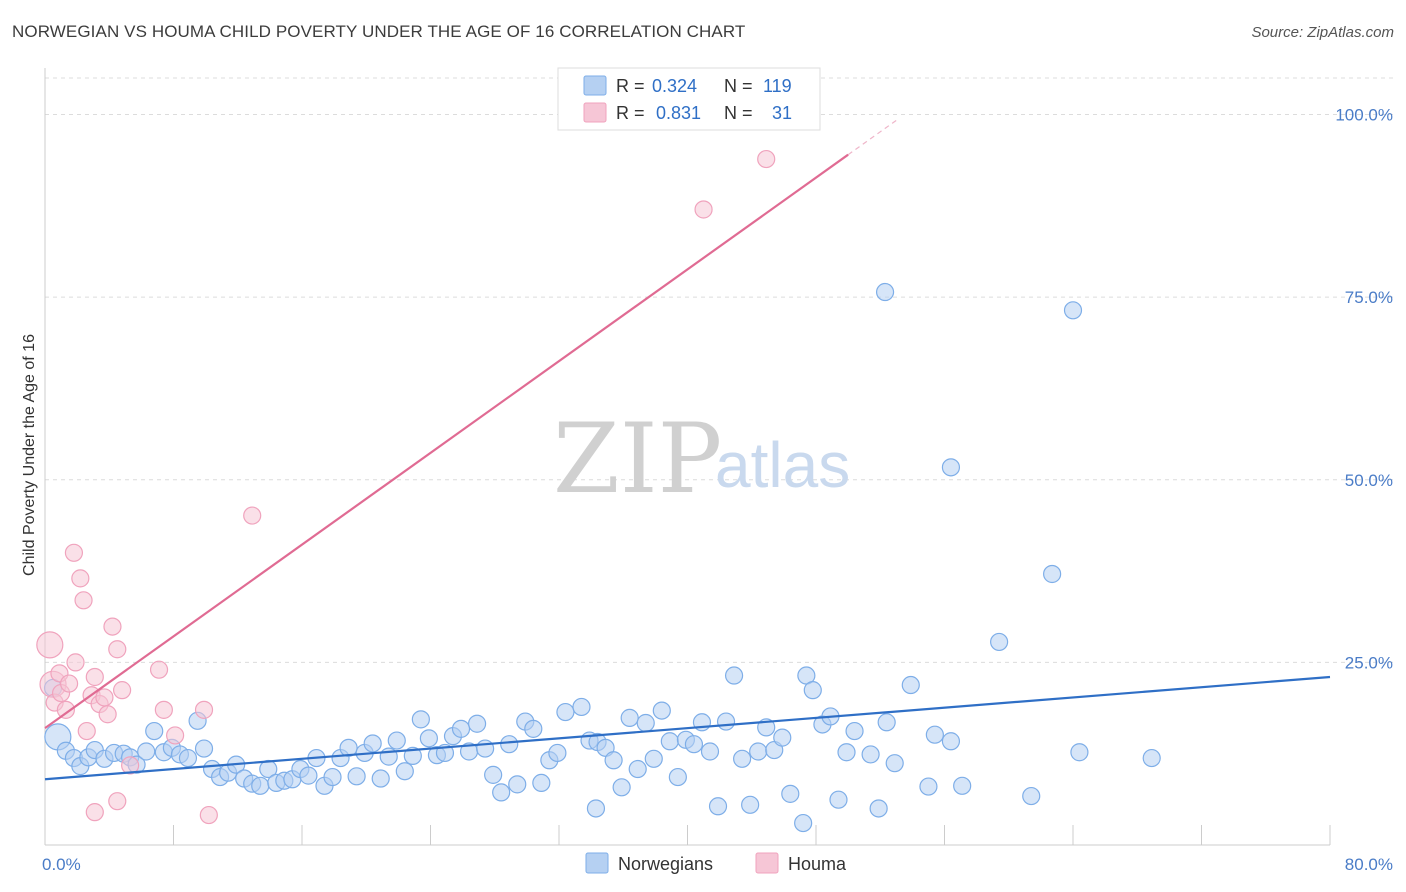 The image size is (1406, 892). Describe the element at coordinates (1369, 297) in the screenshot. I see `y-tick-label-2: 75.0%` at that location.